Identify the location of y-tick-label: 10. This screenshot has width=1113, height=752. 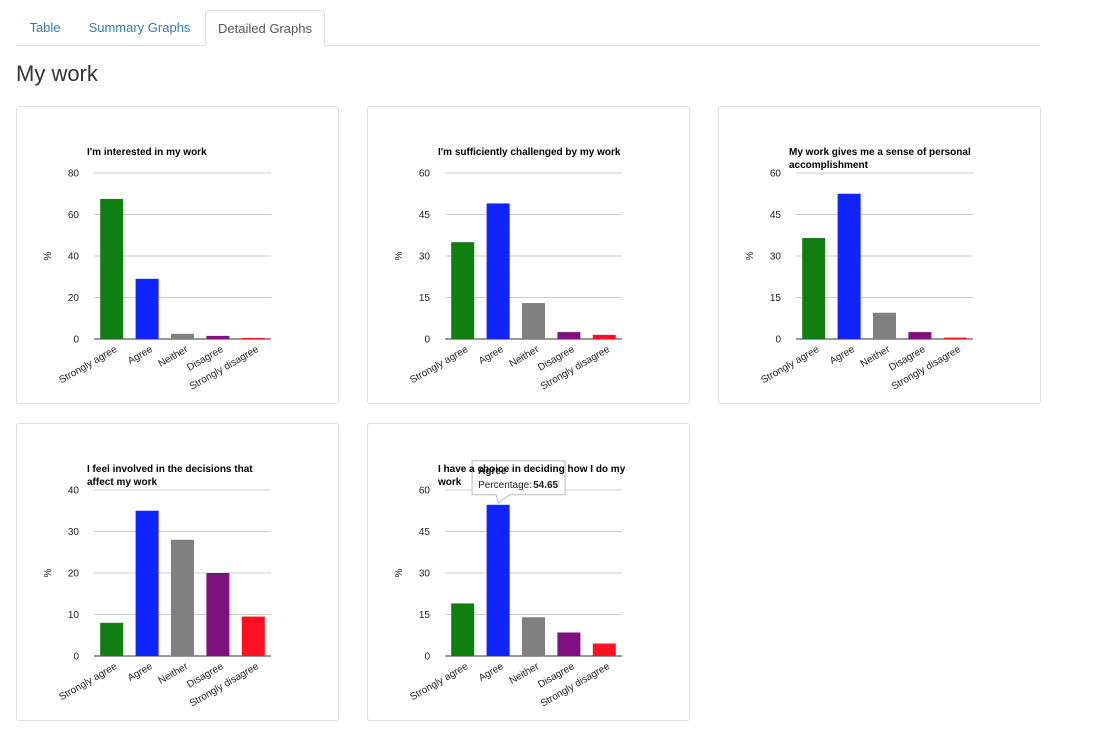
(74, 615).